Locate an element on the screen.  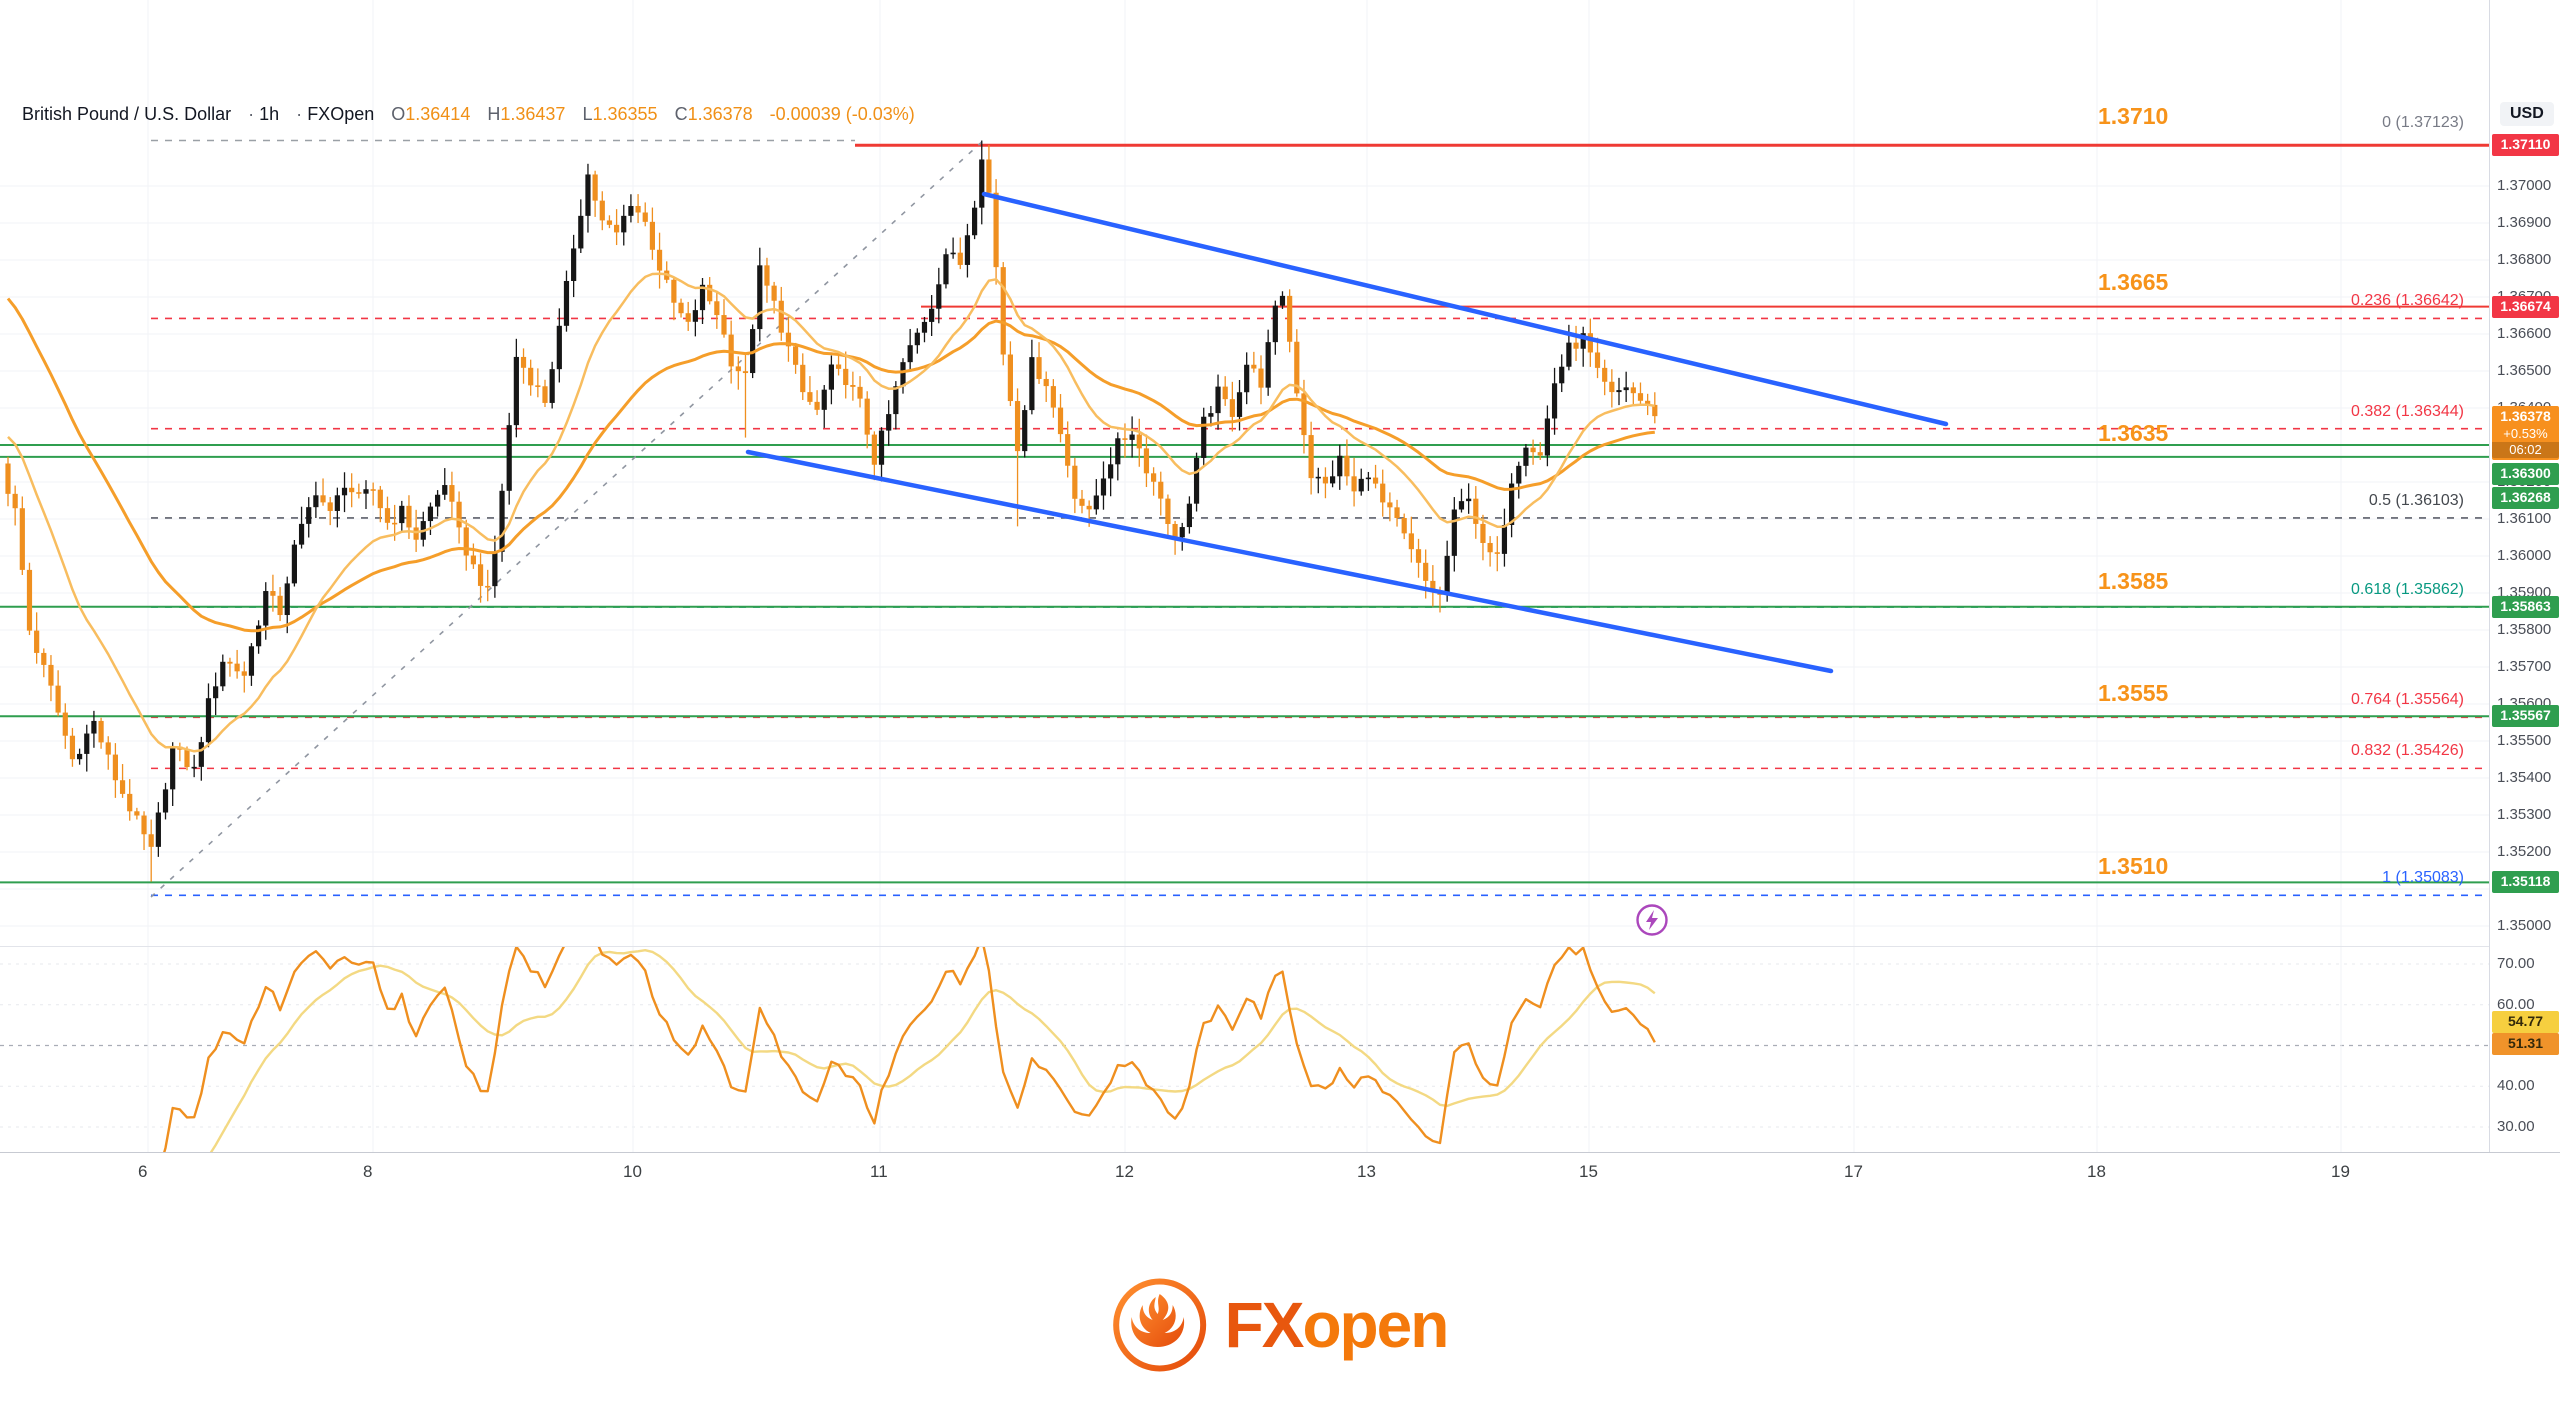
price-tick: 1.36800 is located at coordinates (2524, 259).